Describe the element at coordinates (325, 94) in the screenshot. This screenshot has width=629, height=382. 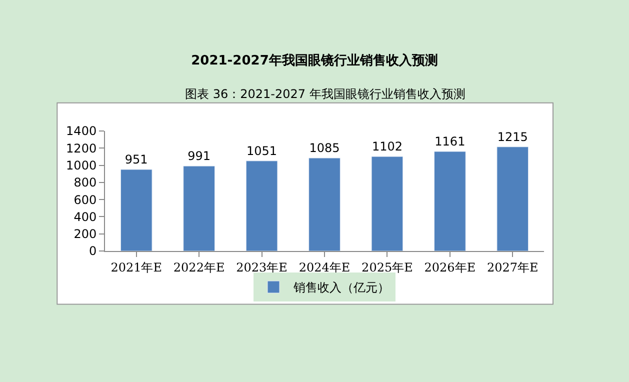
I see `text: 图表 36：2021-2027 年我国眼镜行业销售收入预测` at that location.